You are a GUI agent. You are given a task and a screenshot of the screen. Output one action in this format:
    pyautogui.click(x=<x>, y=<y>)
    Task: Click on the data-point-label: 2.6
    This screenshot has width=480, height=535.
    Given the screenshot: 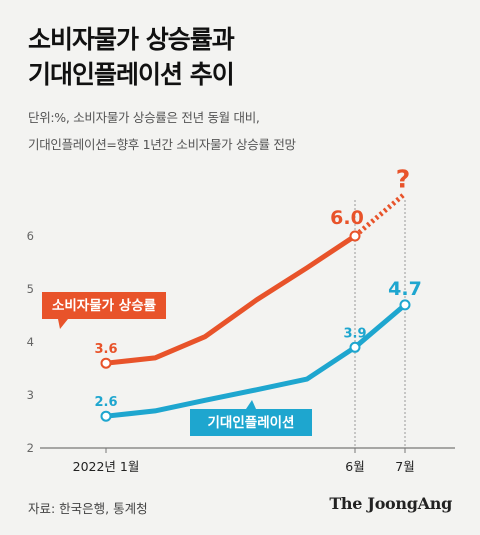 What is the action you would take?
    pyautogui.click(x=105, y=402)
    